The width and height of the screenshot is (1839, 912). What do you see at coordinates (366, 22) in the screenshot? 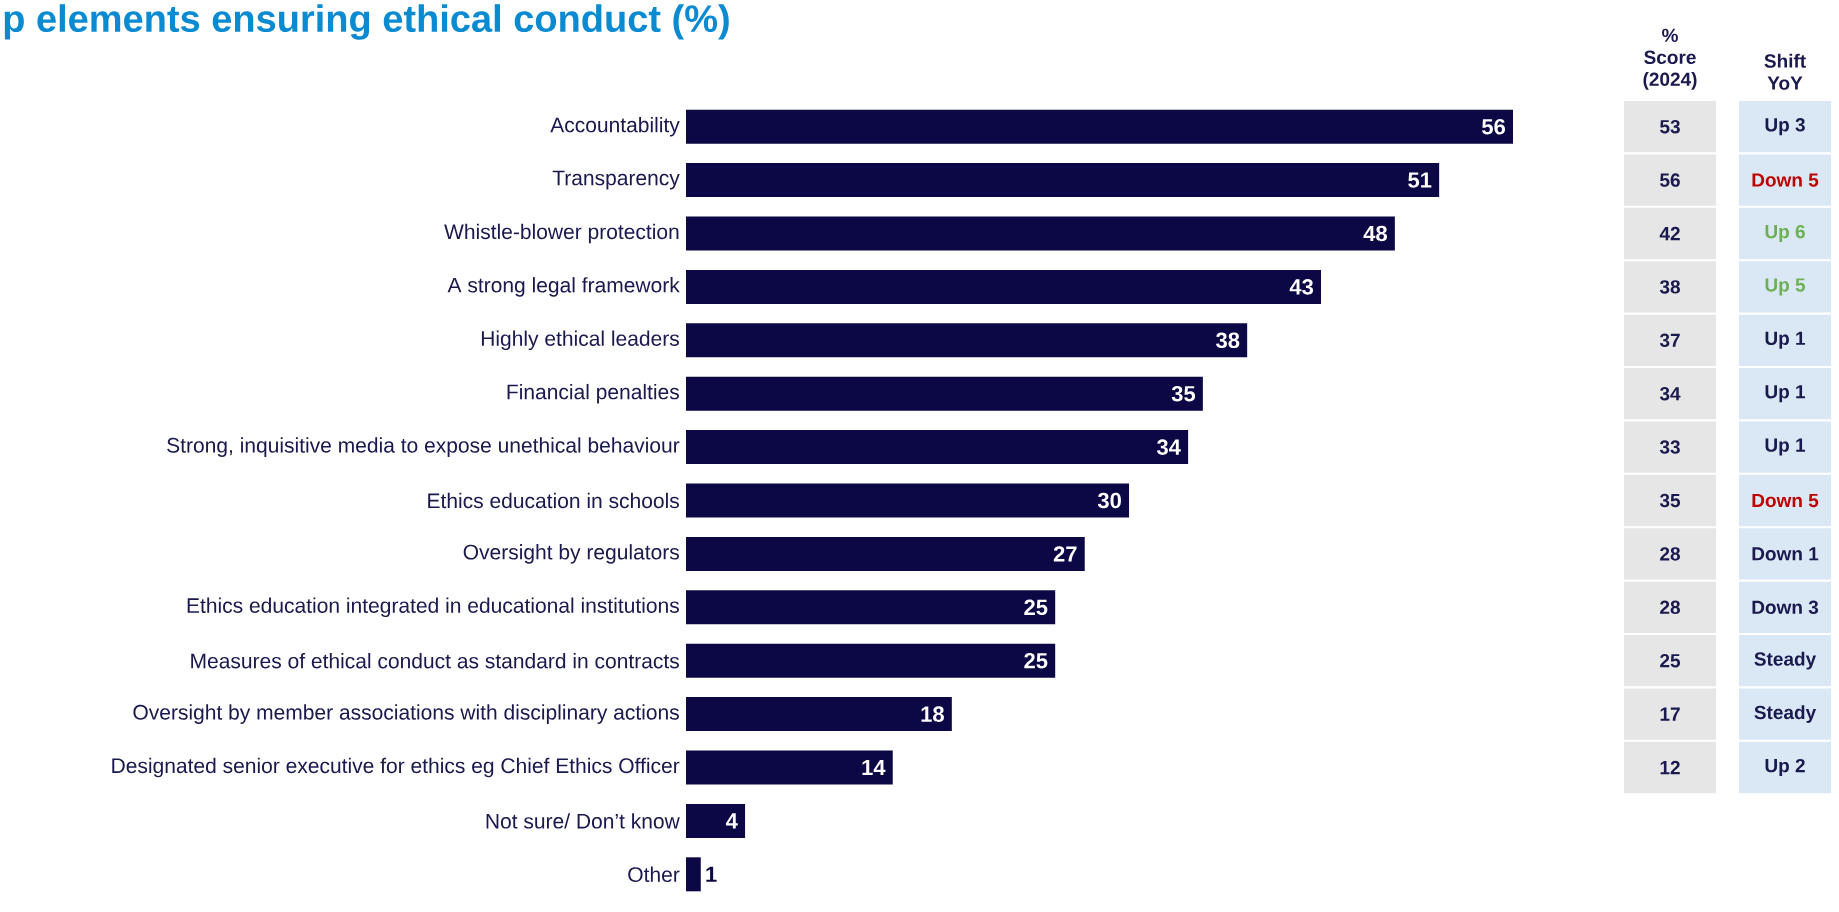
I see `text: p elements ensuring ethical conduct (%)` at bounding box center [366, 22].